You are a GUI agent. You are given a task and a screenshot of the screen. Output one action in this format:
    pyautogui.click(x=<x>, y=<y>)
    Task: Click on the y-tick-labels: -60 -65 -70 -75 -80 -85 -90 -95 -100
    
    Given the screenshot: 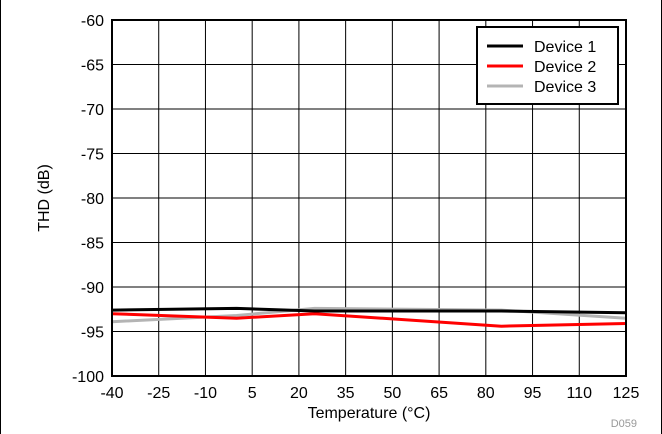 What is the action you would take?
    pyautogui.click(x=88, y=199)
    